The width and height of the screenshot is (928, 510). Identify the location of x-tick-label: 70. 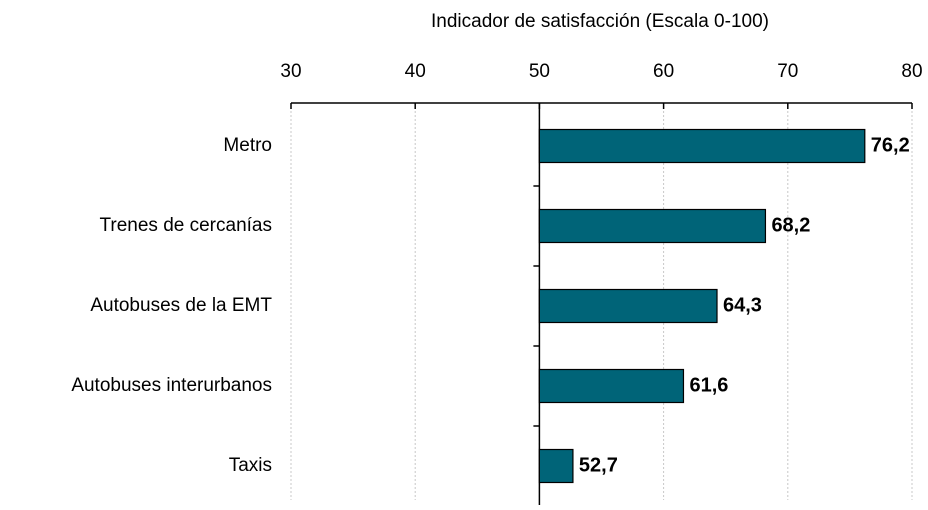
(787, 71).